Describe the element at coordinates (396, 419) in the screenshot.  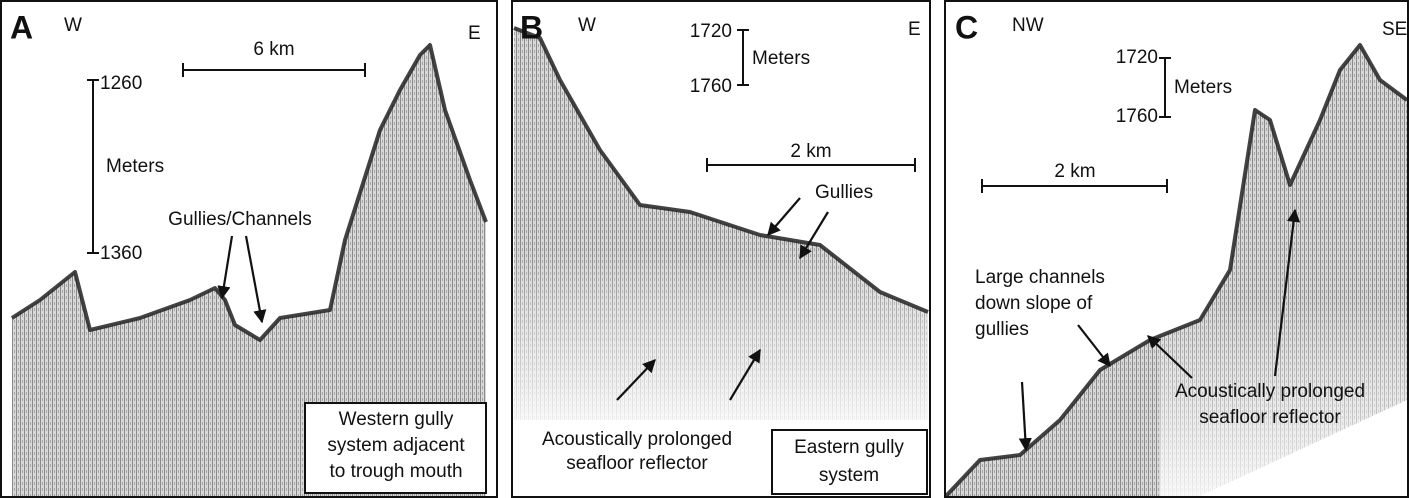
I see `caption-line: Western gully` at that location.